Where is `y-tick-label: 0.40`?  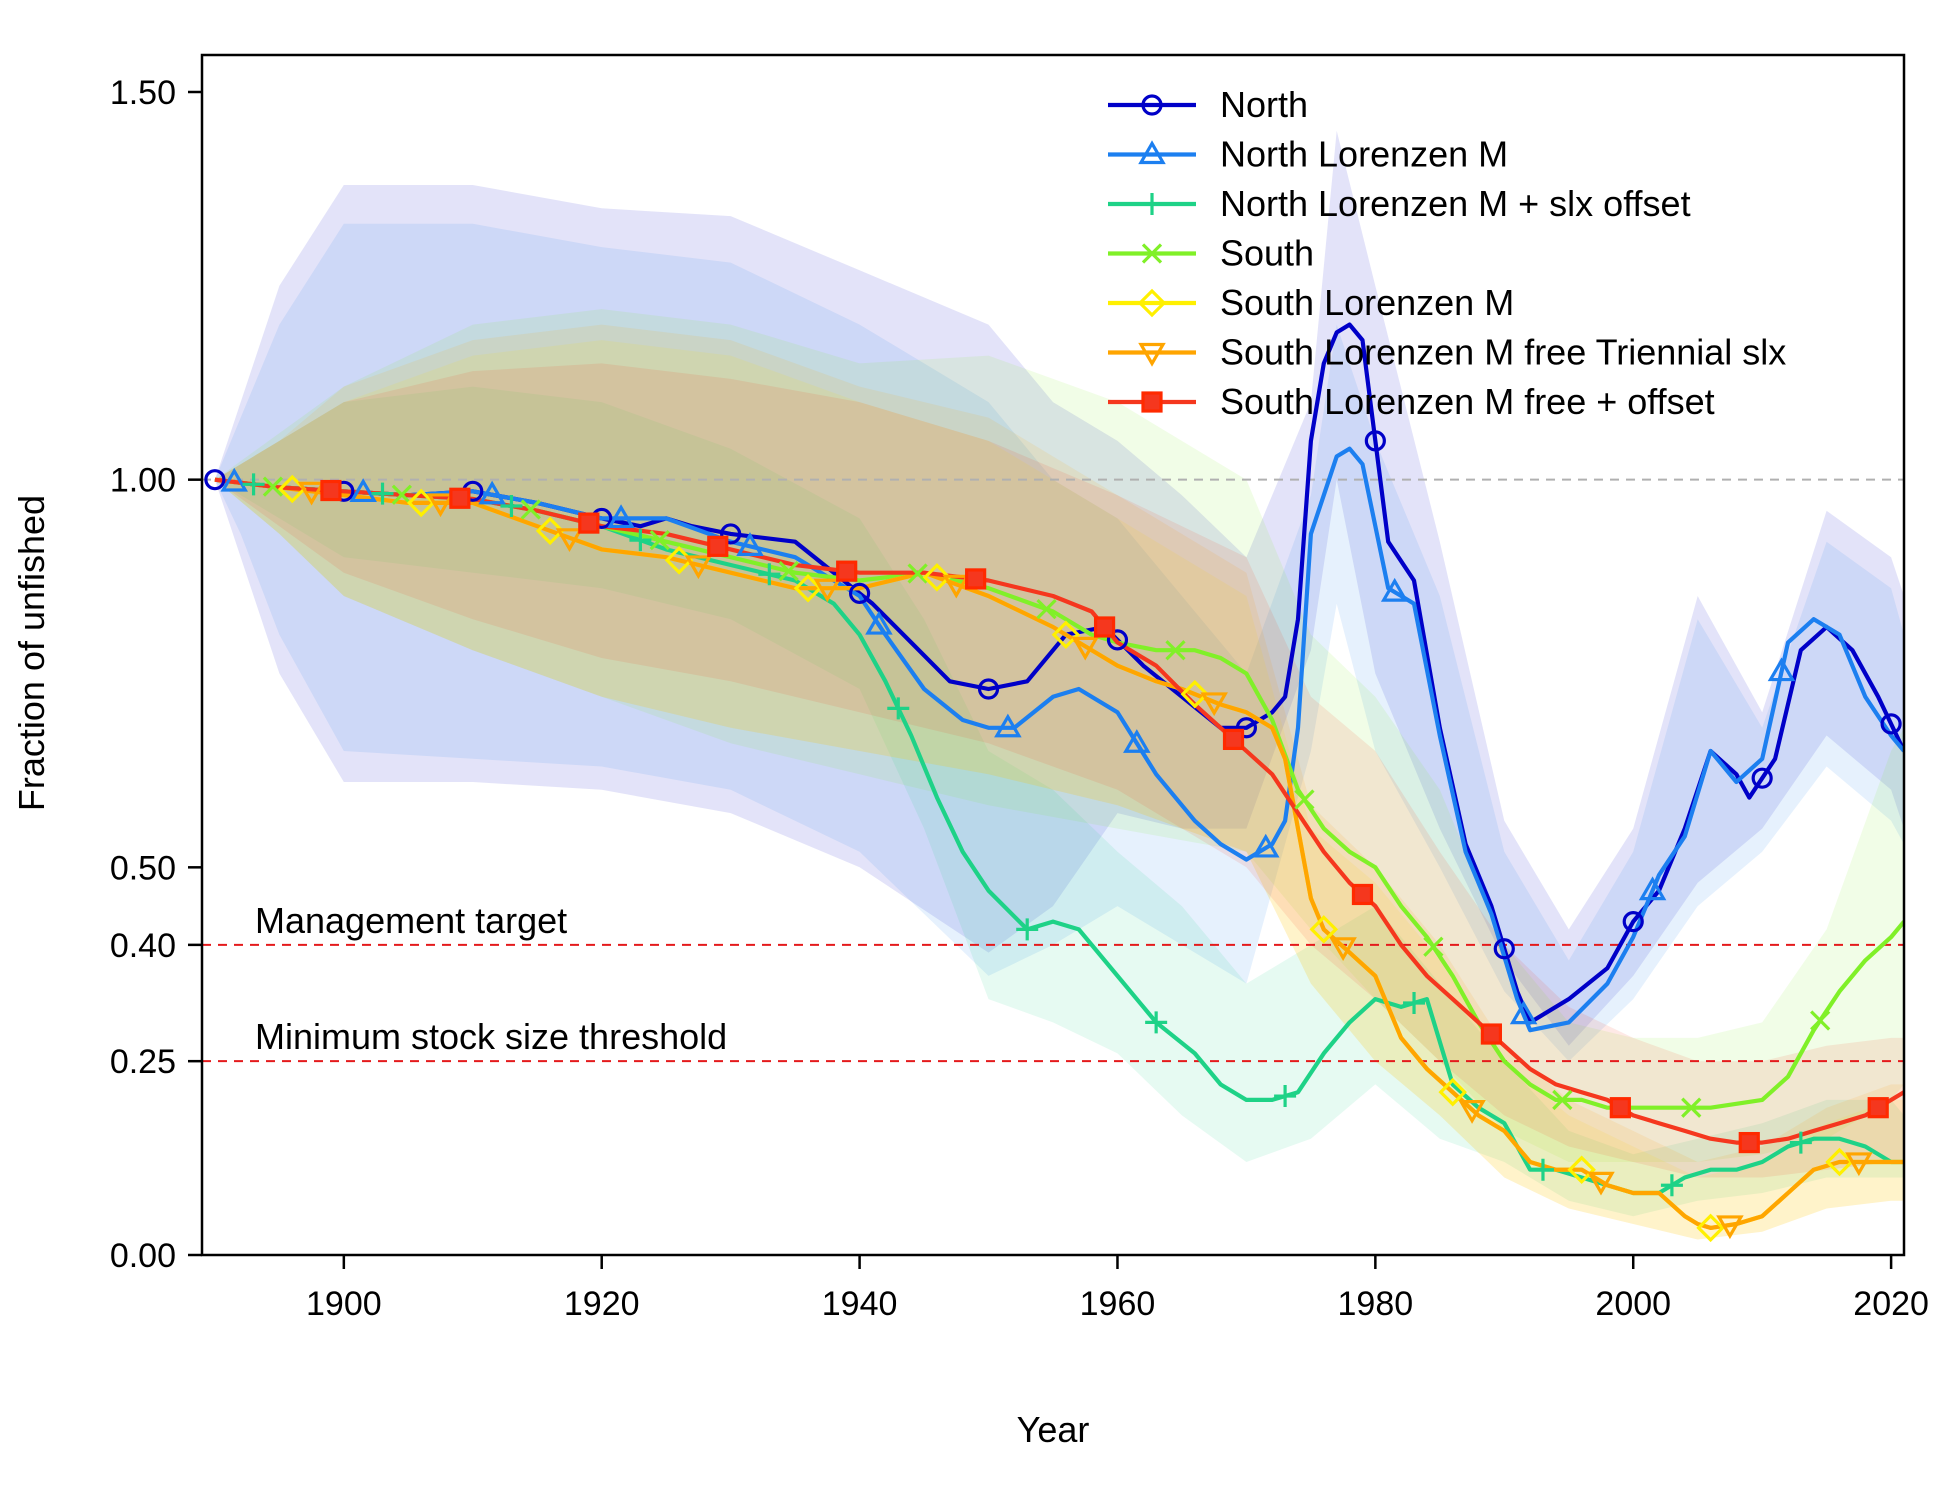 y-tick-label: 0.40 is located at coordinates (143, 946).